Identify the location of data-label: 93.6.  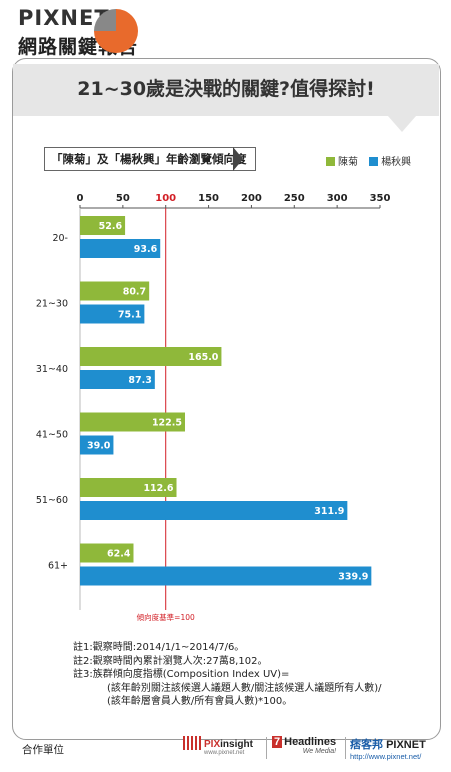
(146, 249).